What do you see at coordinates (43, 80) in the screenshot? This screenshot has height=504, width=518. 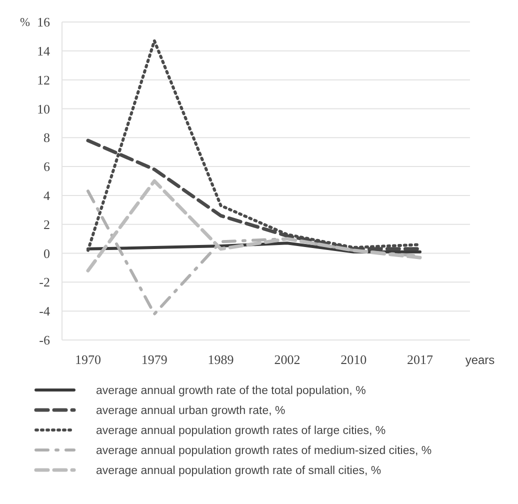 I see `y-tick-label: 12` at bounding box center [43, 80].